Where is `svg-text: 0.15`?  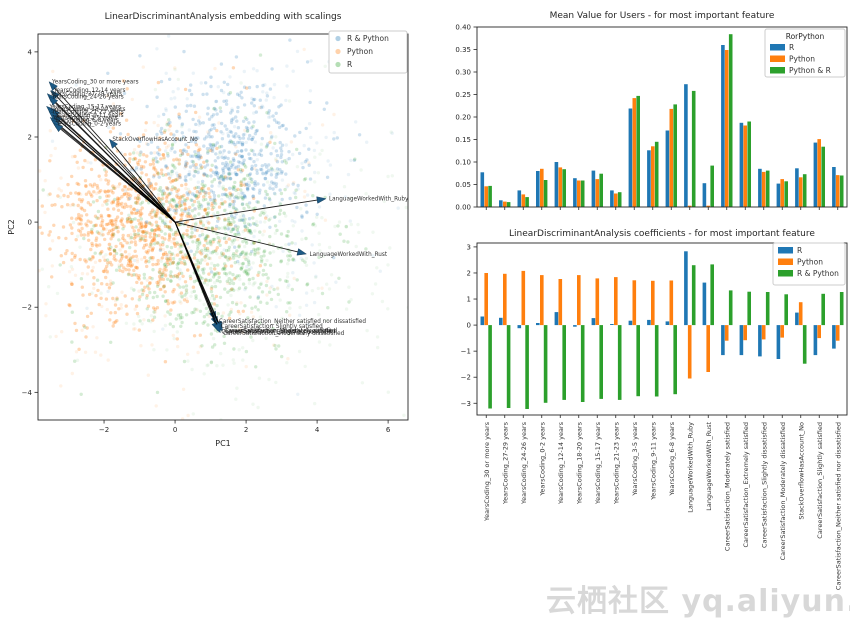 svg-text: 0.15 is located at coordinates (463, 140).